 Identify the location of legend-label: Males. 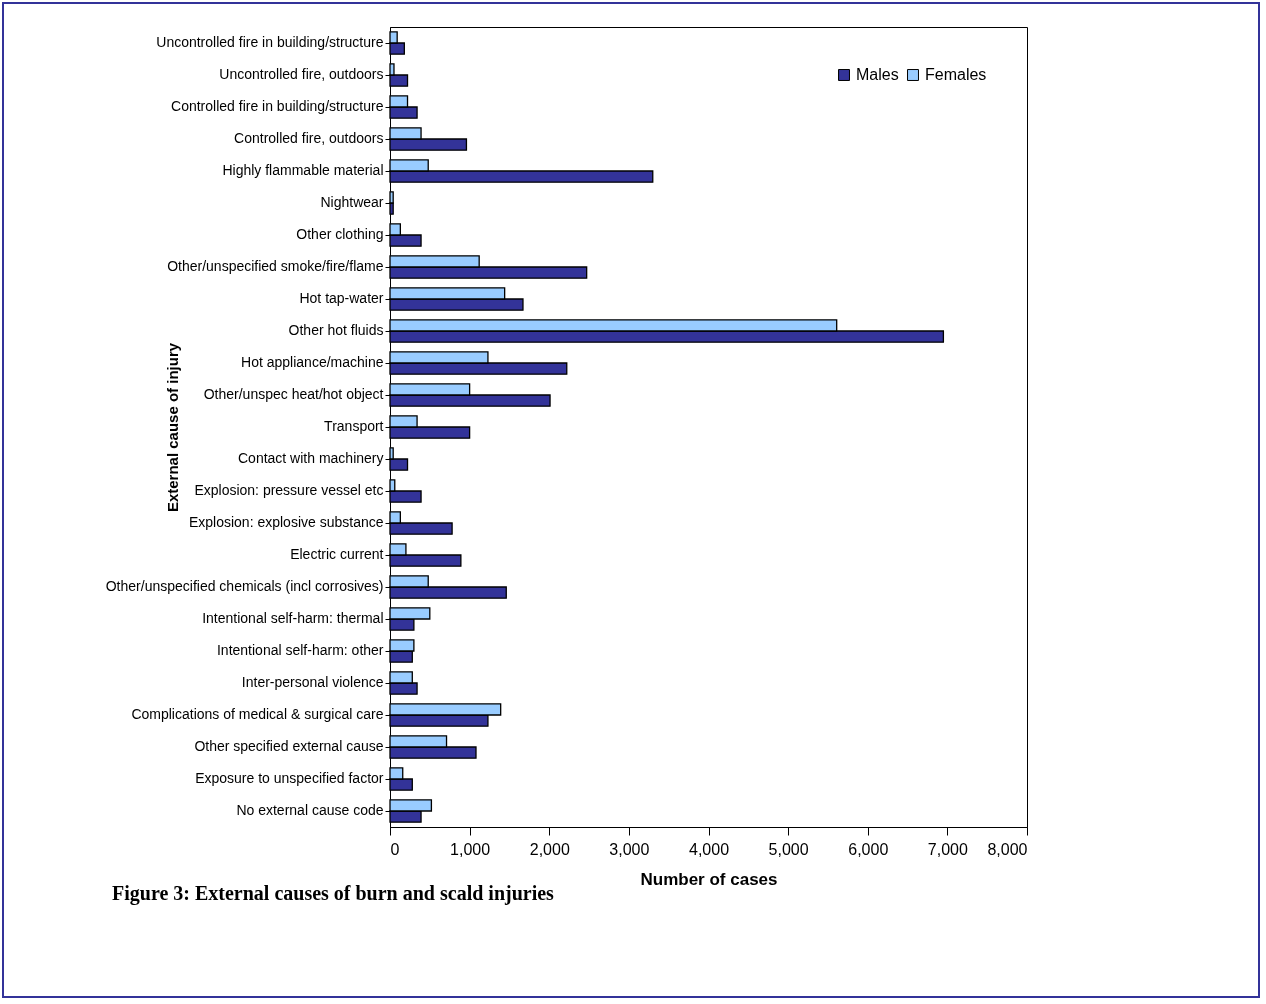
(877, 74).